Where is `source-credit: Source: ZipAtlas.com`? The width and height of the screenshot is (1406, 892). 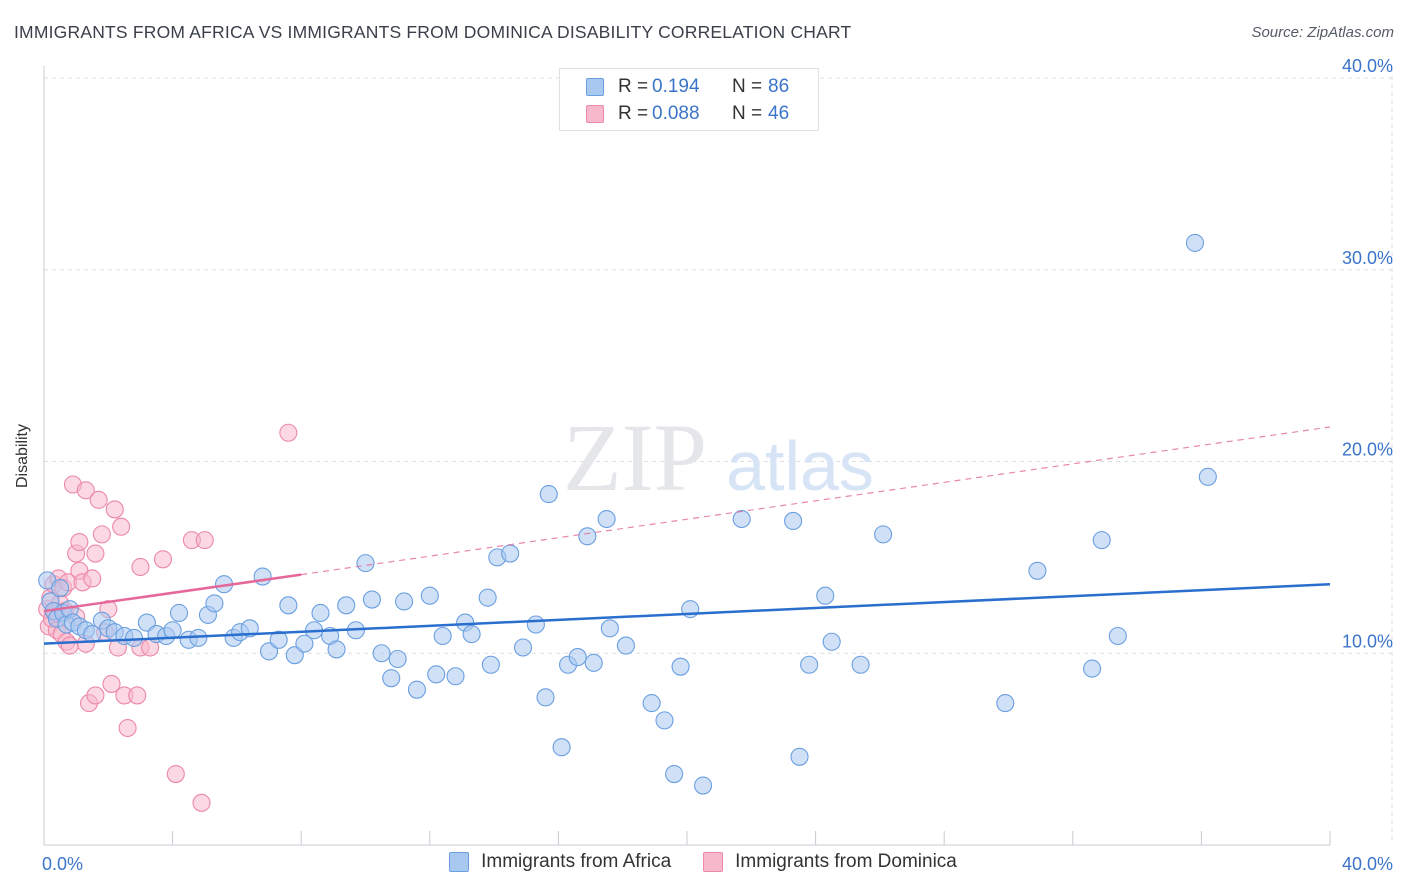 source-credit: Source: ZipAtlas.com is located at coordinates (1322, 32).